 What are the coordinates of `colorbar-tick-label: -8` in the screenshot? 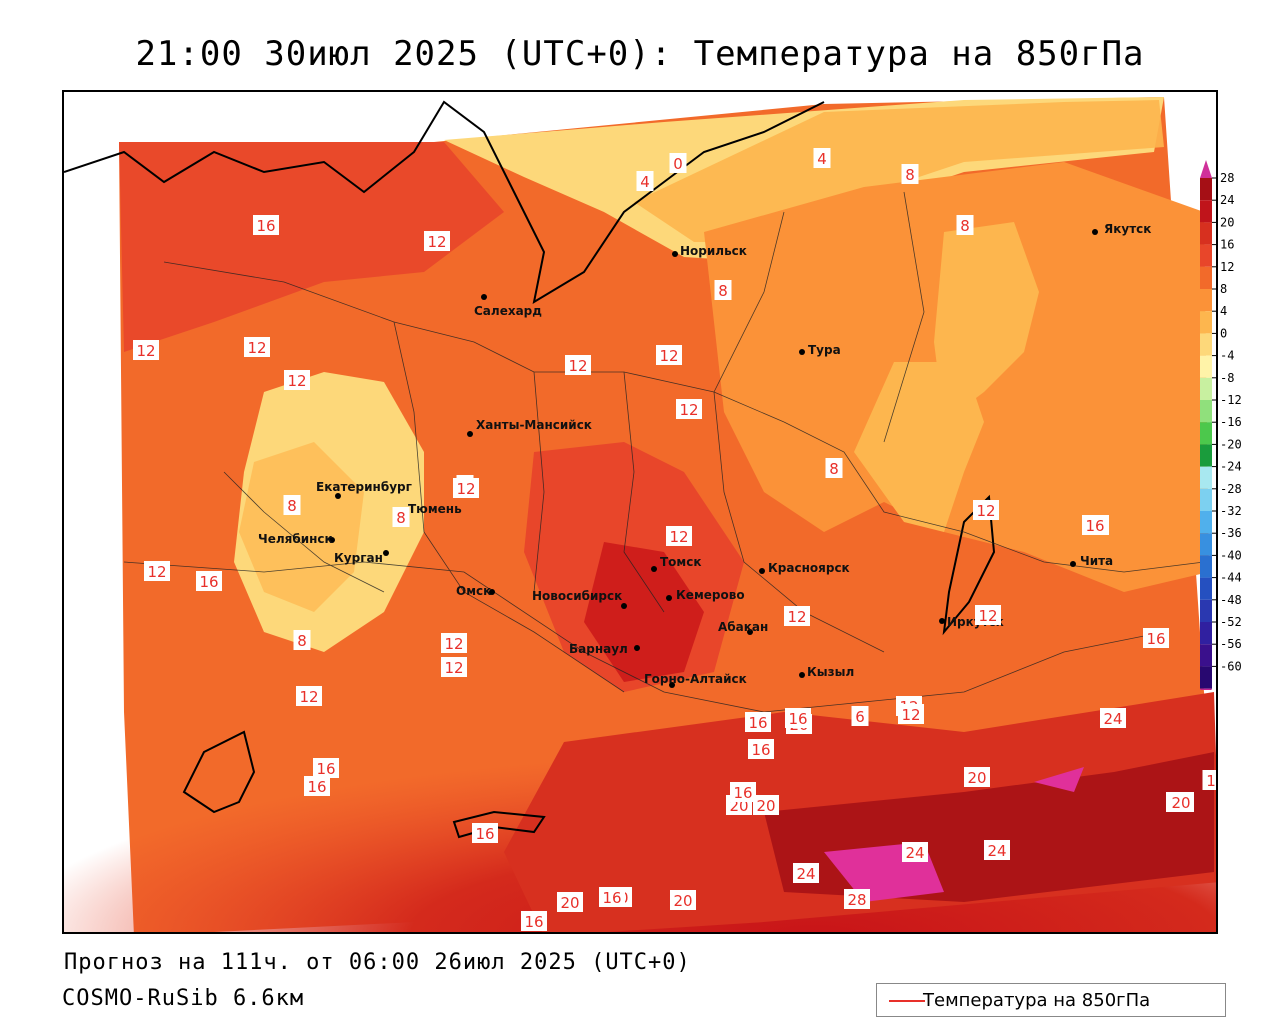 It's located at (1227, 378).